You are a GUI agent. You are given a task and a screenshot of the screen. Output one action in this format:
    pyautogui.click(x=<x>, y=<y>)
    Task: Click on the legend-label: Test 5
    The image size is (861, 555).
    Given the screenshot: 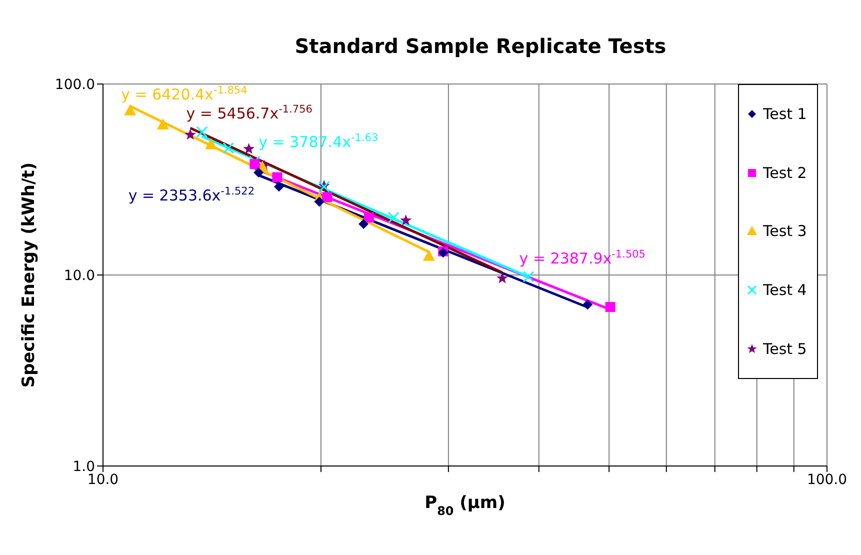 What is the action you would take?
    pyautogui.click(x=785, y=349)
    